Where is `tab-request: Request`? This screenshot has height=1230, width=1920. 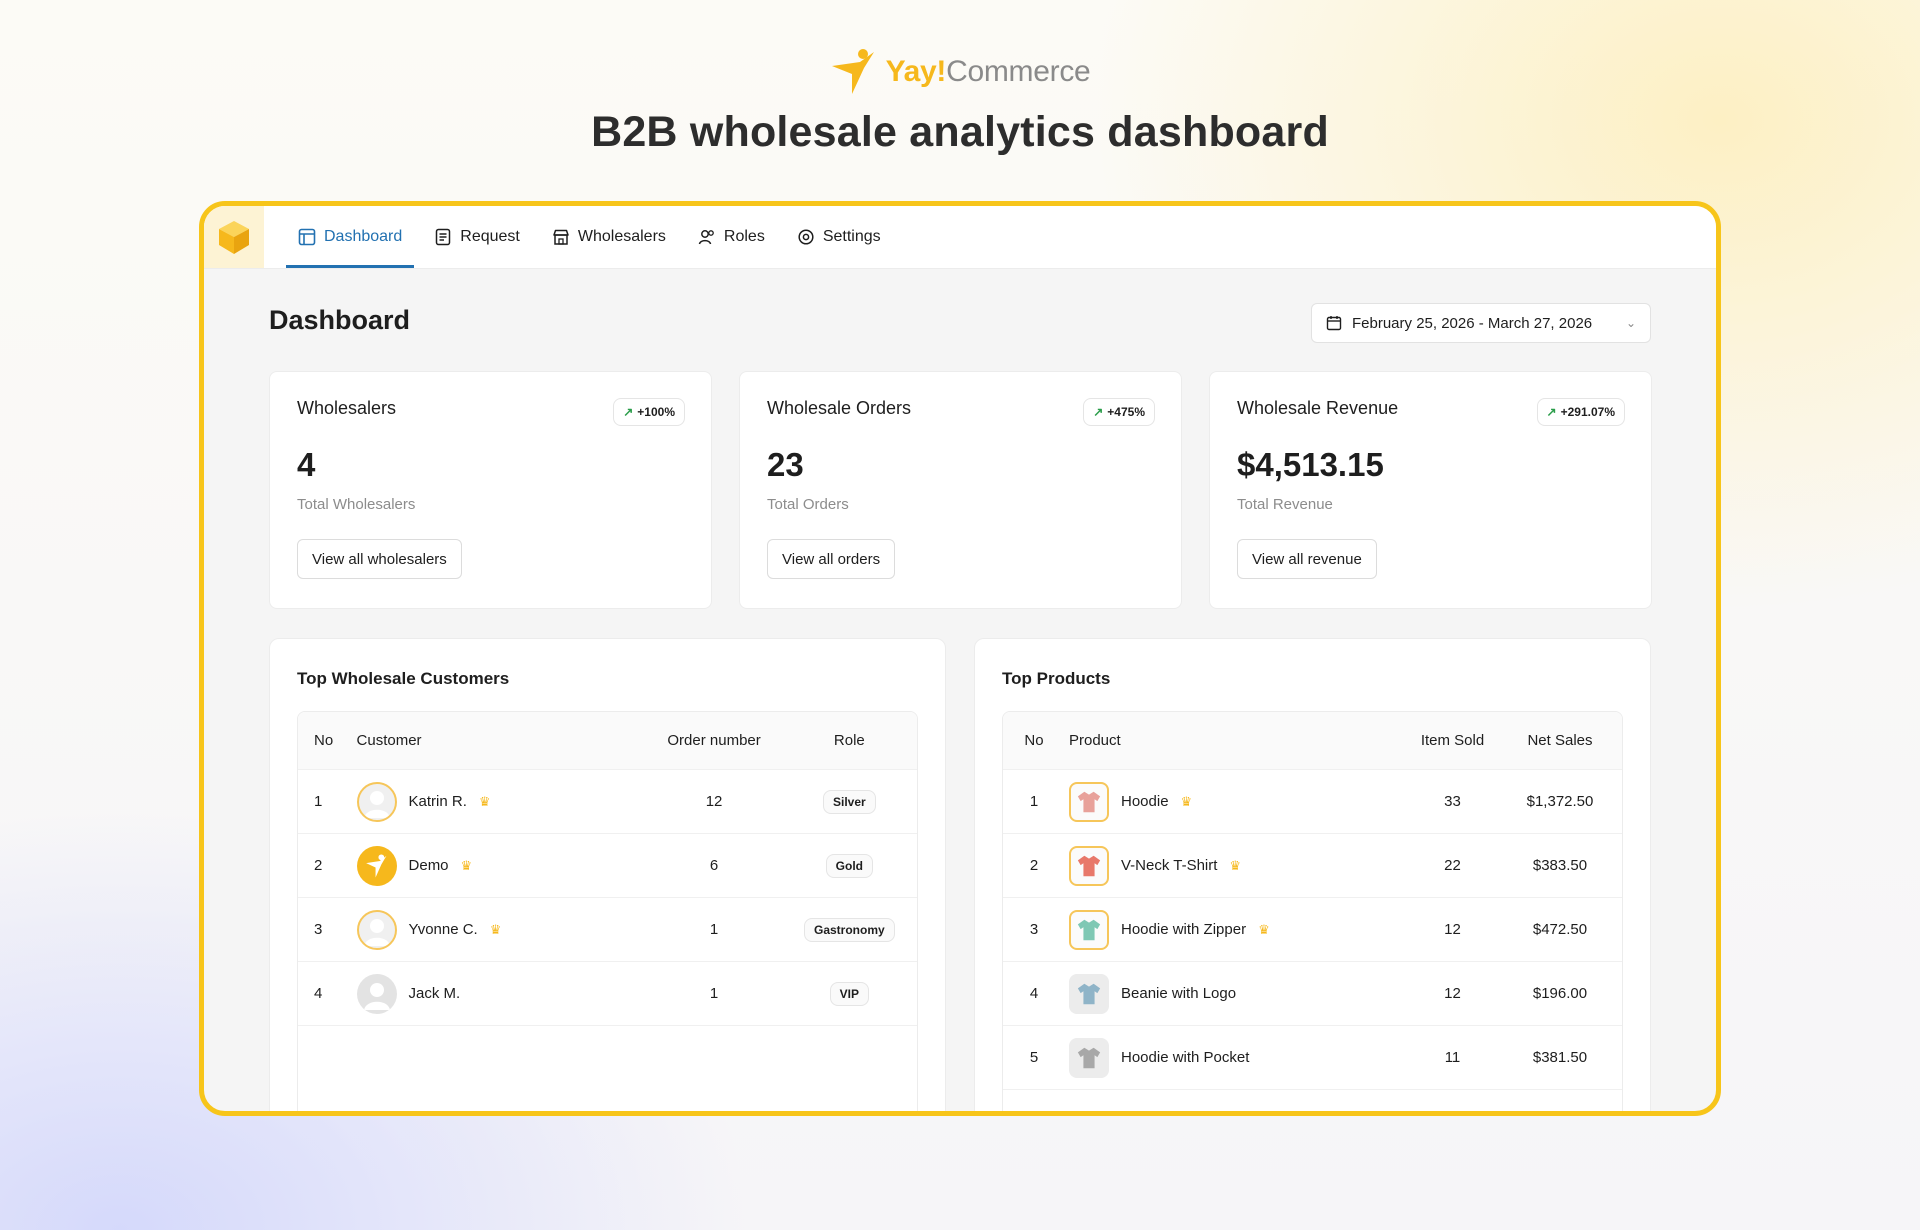
tab-request: Request is located at coordinates (477, 237).